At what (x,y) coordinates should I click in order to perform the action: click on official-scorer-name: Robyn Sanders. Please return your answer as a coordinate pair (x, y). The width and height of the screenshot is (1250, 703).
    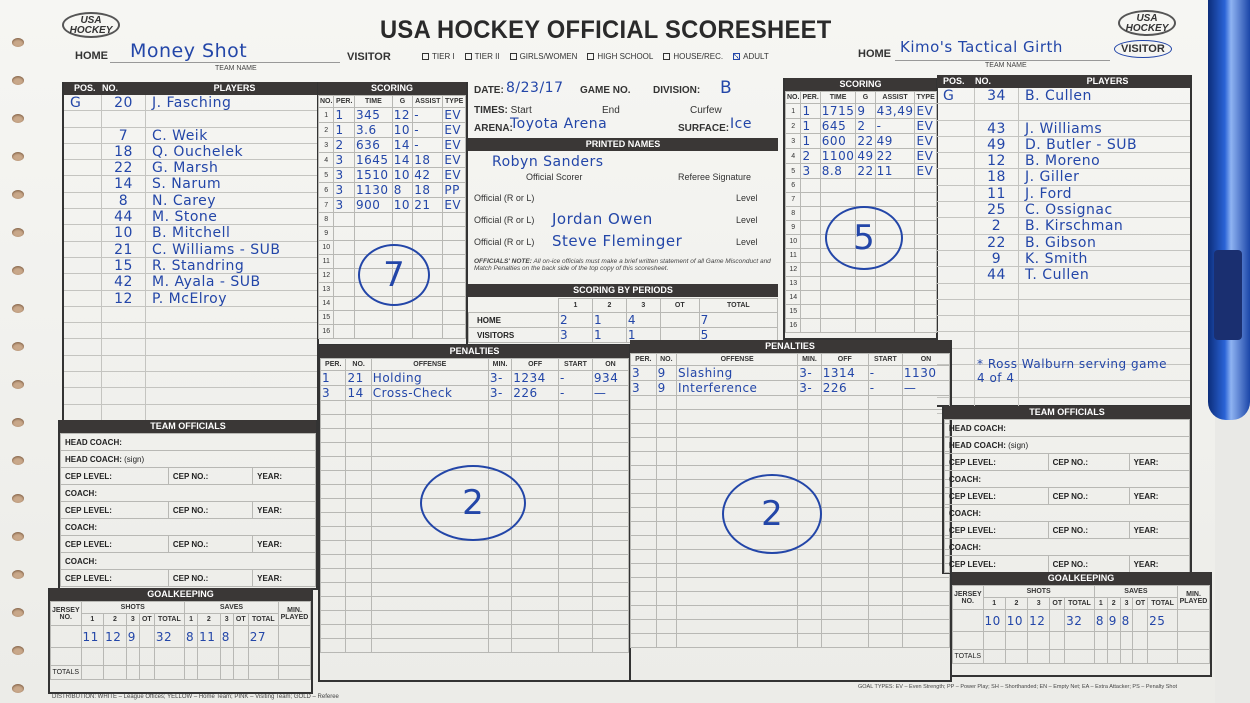
    Looking at the image, I should click on (548, 162).